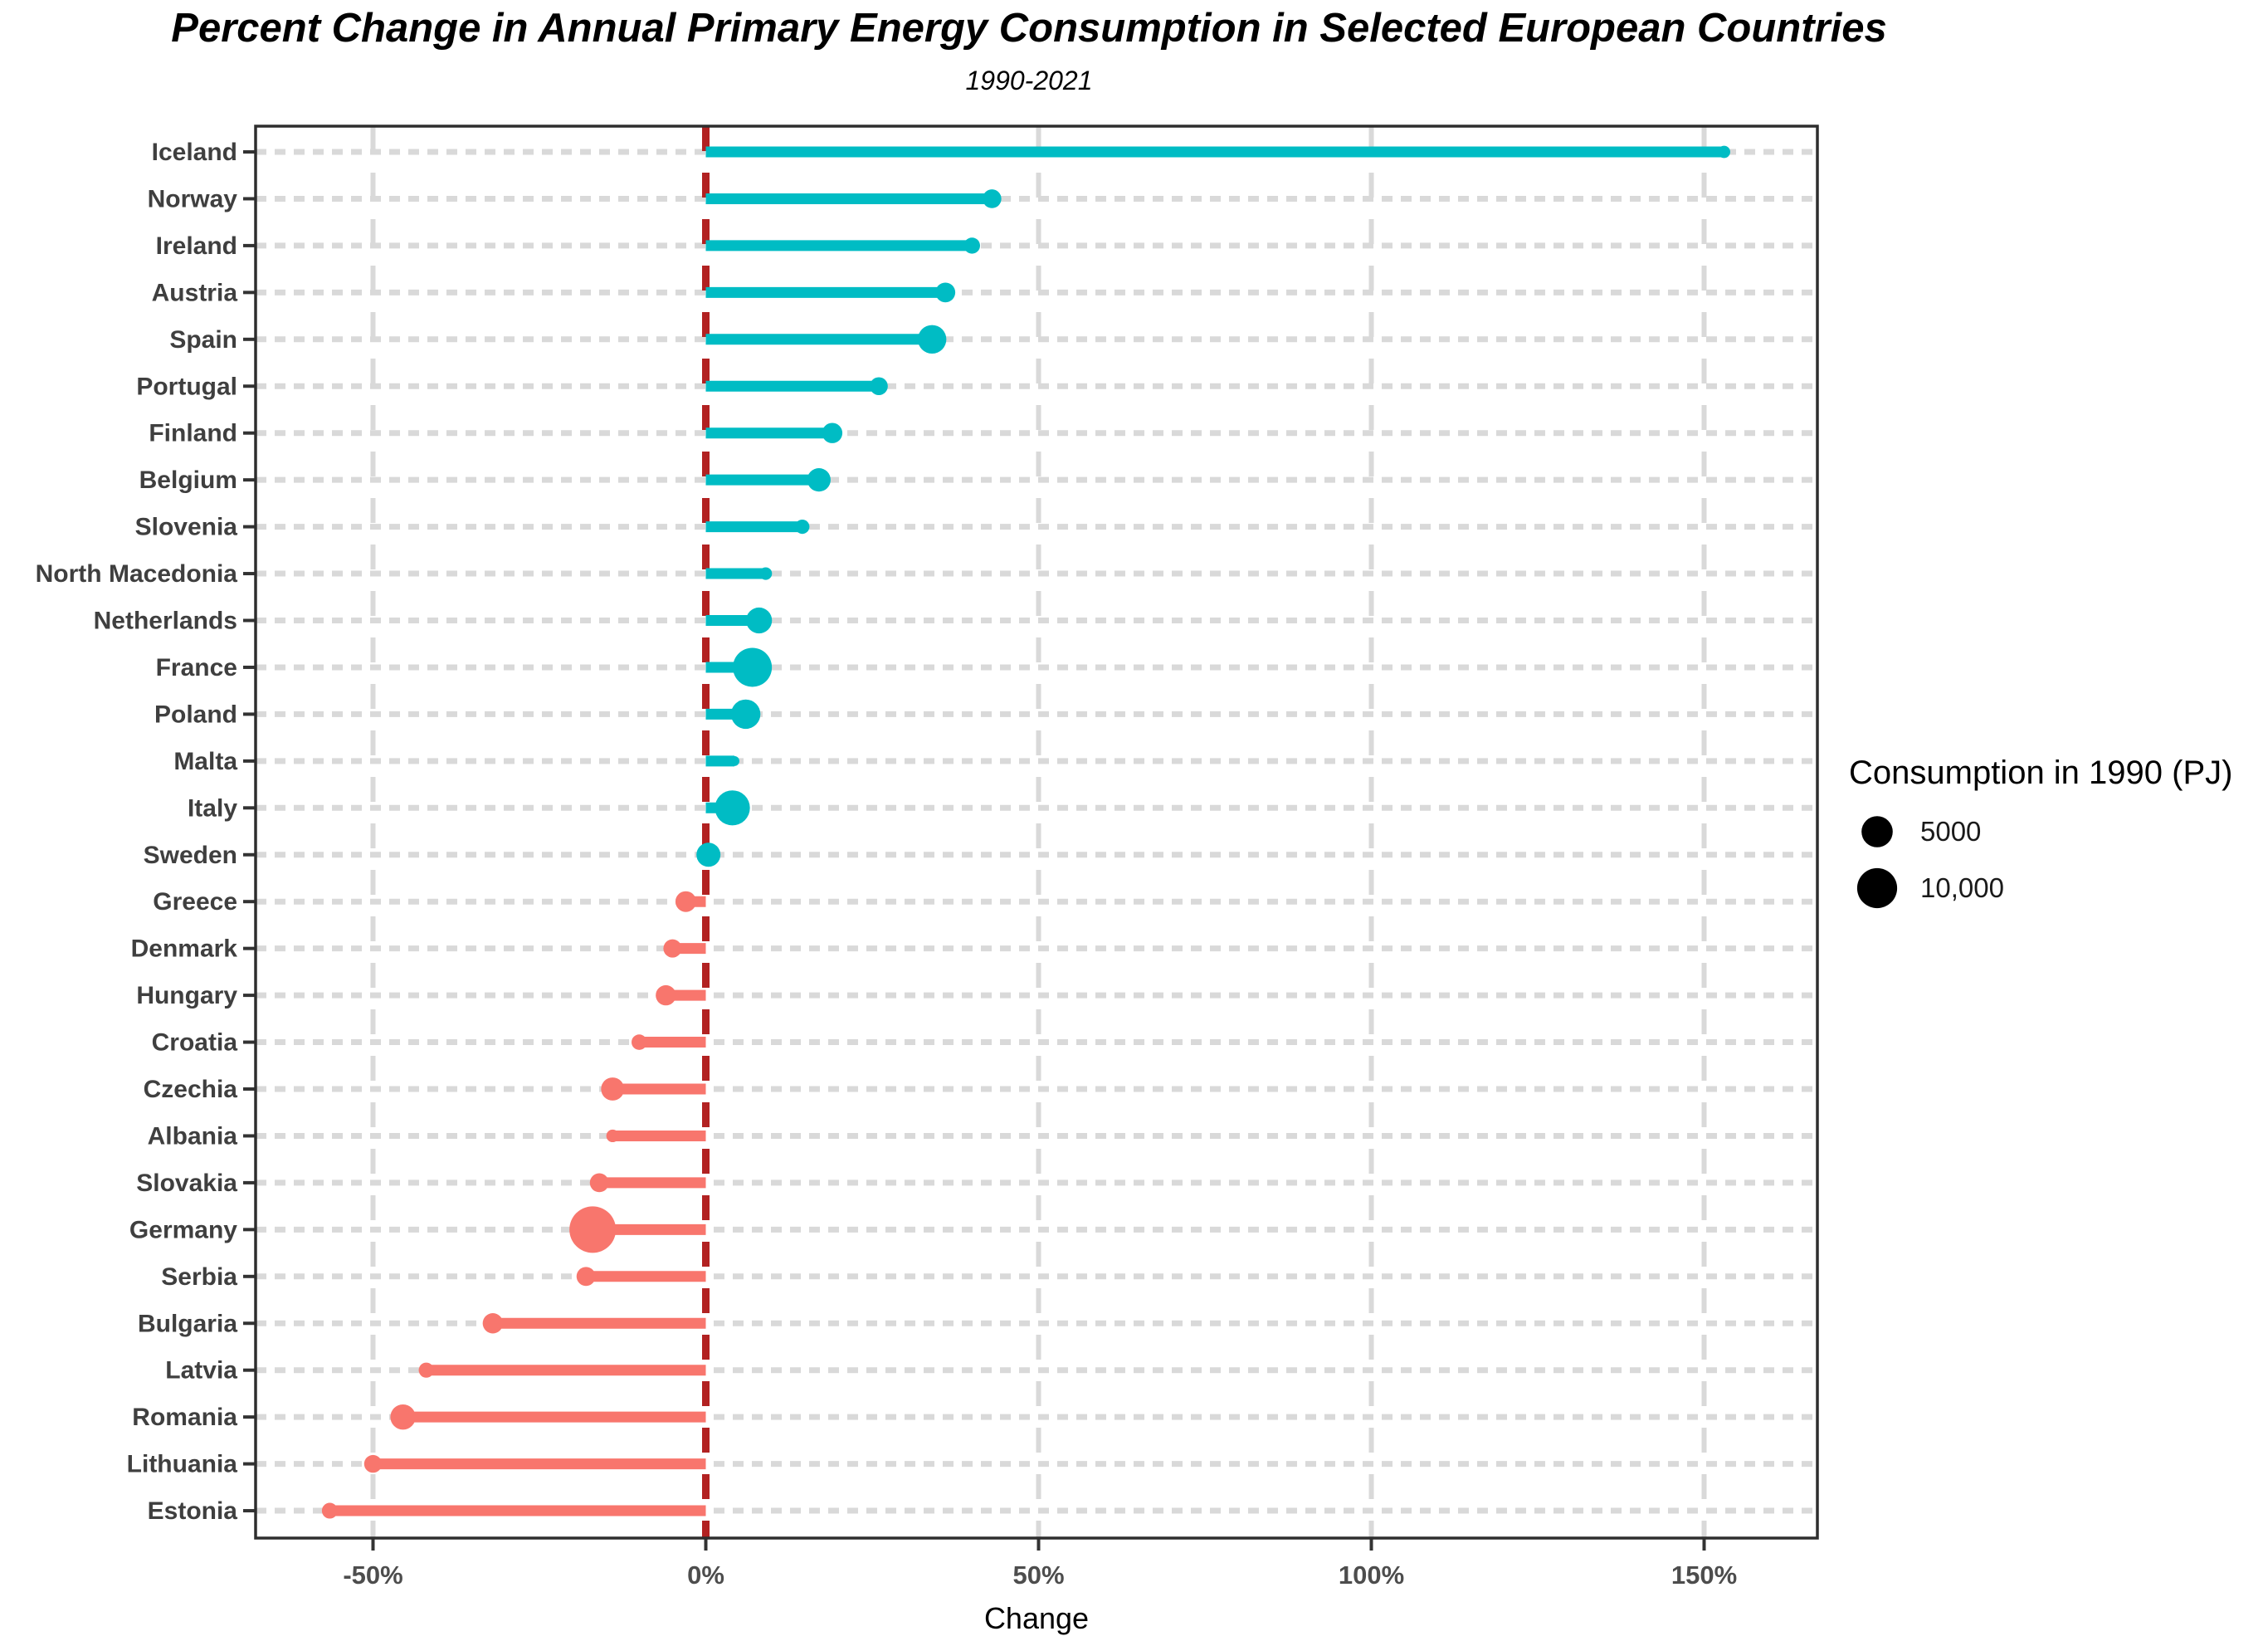 The image size is (2268, 1641). What do you see at coordinates (373, 1575) in the screenshot?
I see `x-tick-label: -50%` at bounding box center [373, 1575].